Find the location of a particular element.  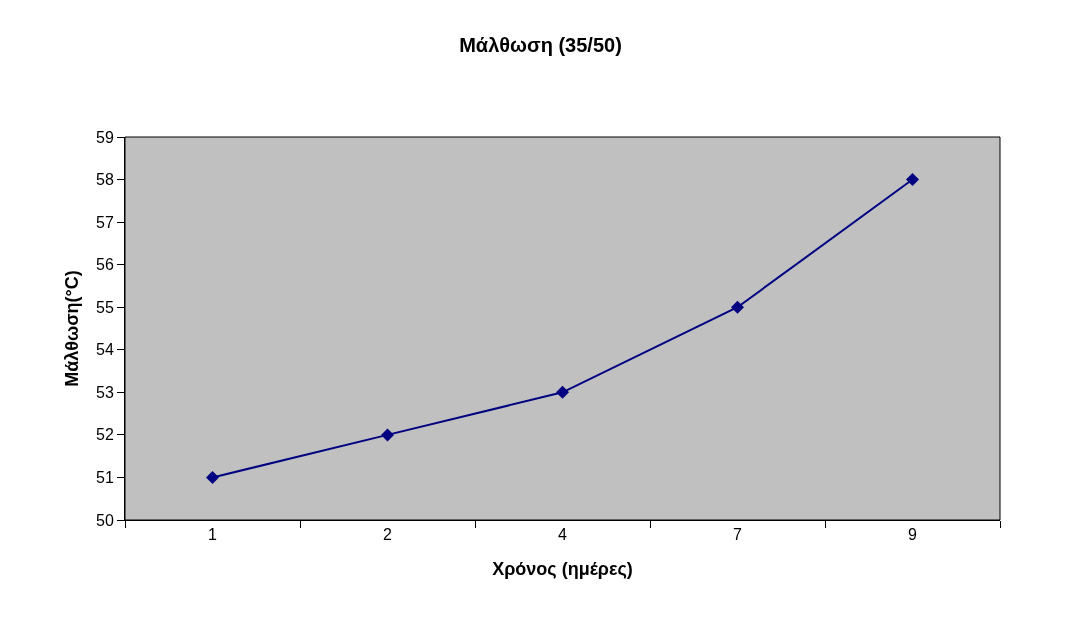

chart-title: Μάλθωση (35/50) is located at coordinates (540, 44).